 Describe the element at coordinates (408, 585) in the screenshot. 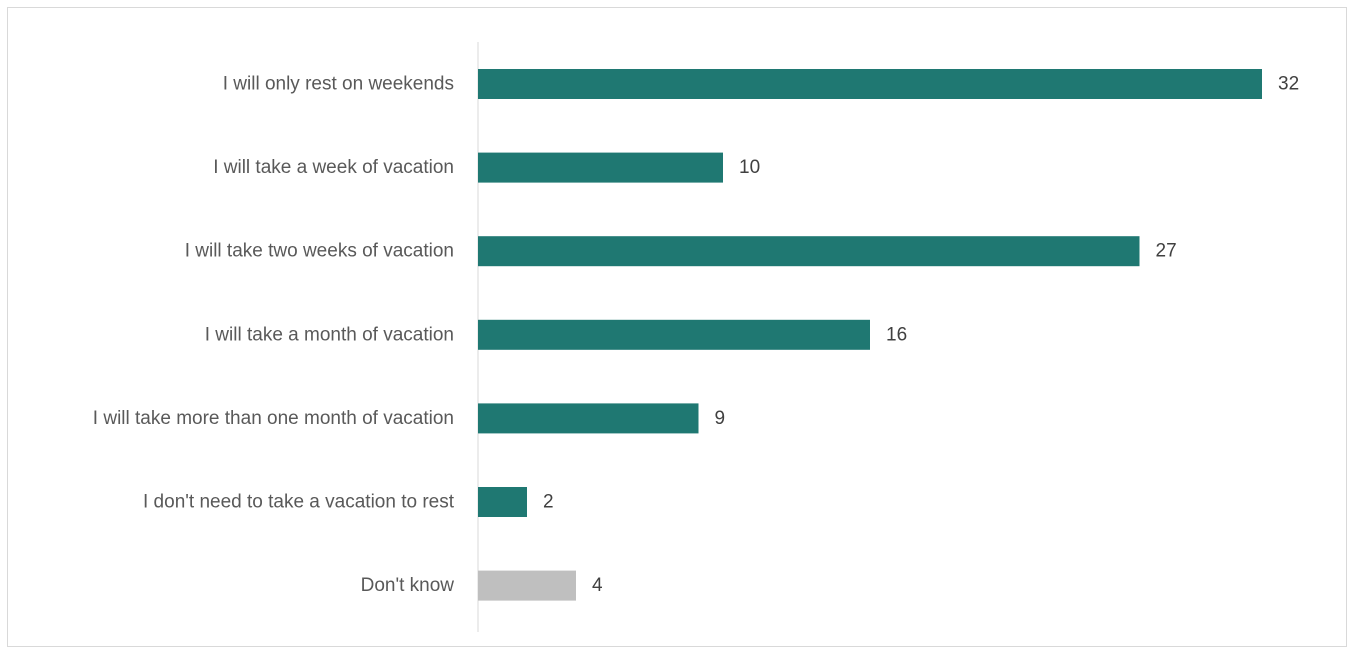

I see `category-label-6: Don't know` at that location.